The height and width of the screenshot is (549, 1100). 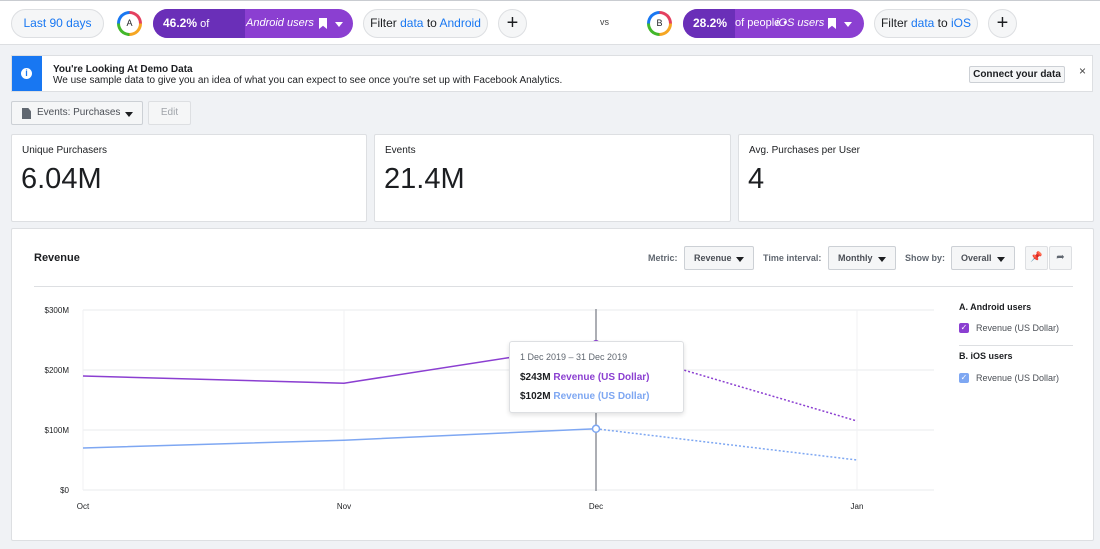 What do you see at coordinates (792, 258) in the screenshot?
I see `interval-label: Time interval:` at bounding box center [792, 258].